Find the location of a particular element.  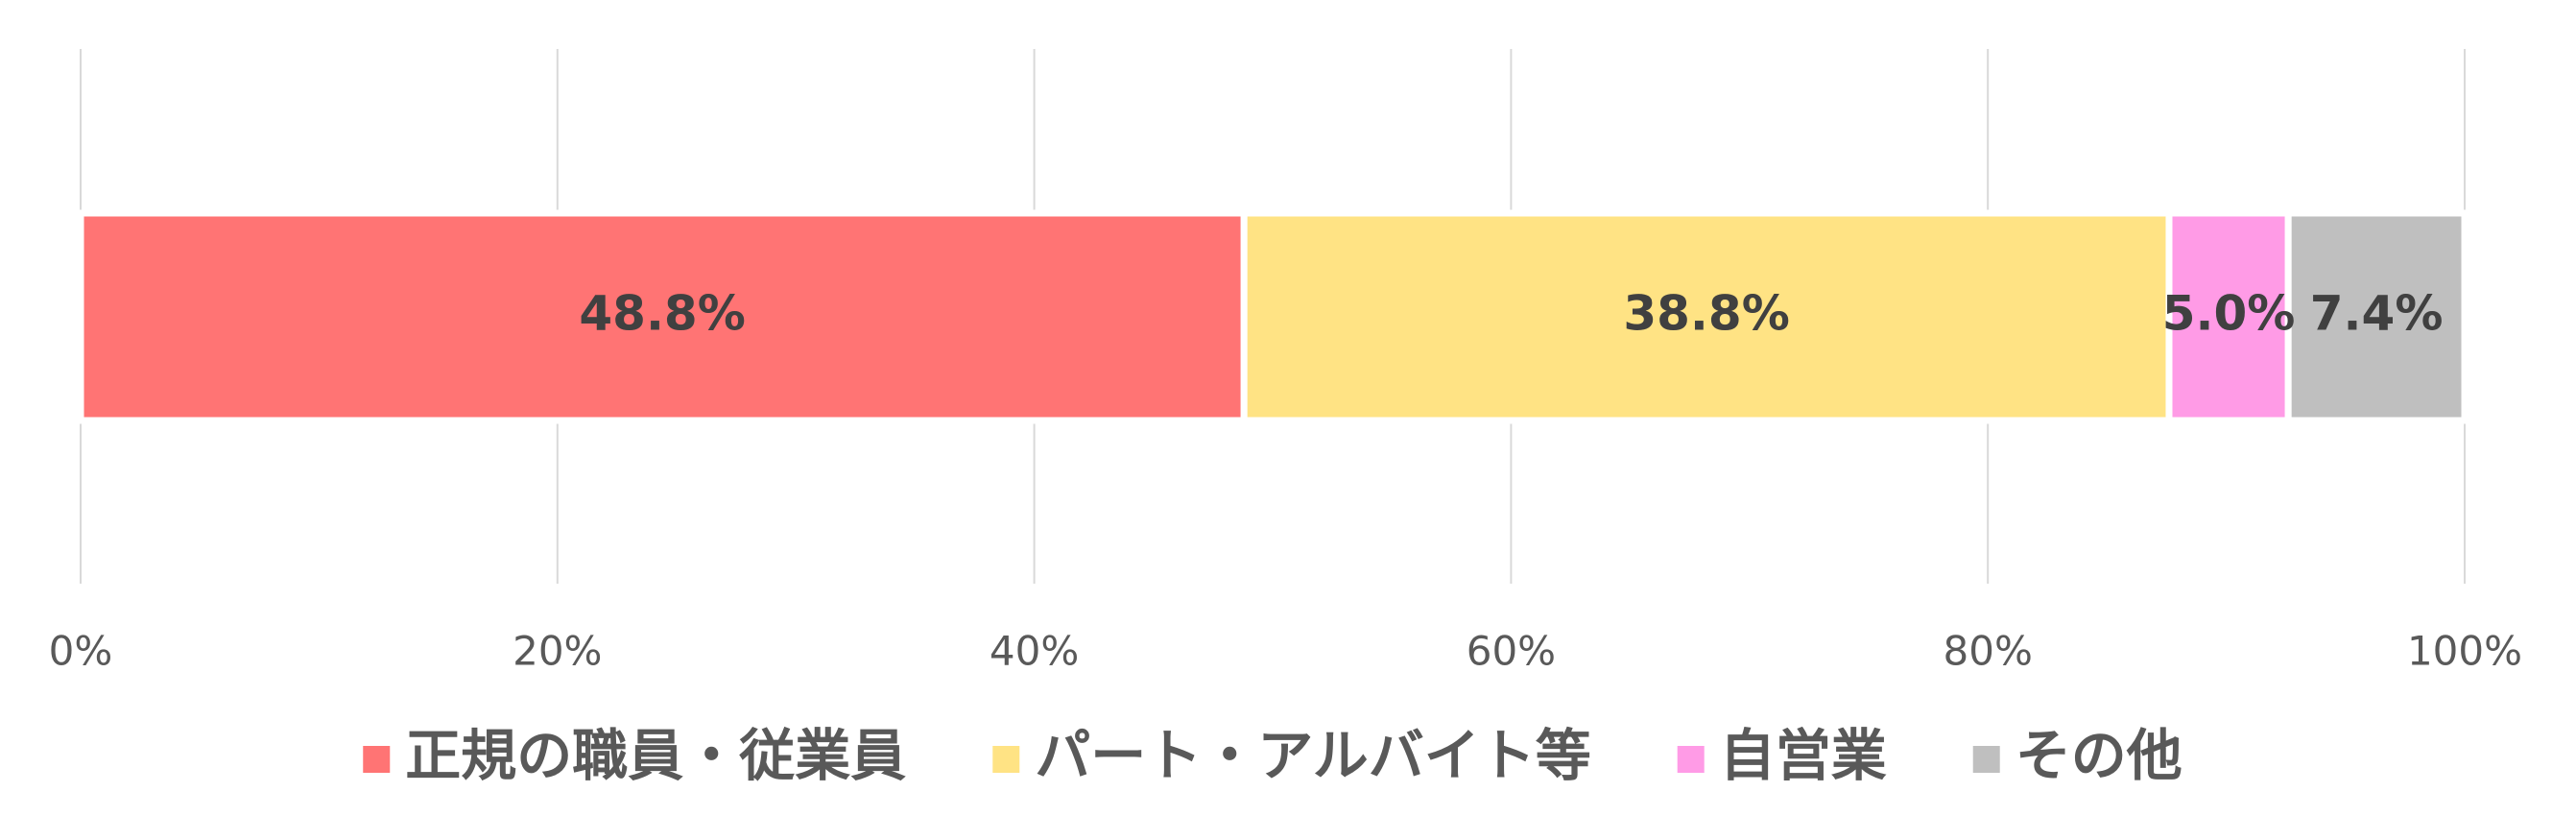

legend: 正規の職員・従業員 パート・アルバイト等 自営業 その他 is located at coordinates (1272, 755).